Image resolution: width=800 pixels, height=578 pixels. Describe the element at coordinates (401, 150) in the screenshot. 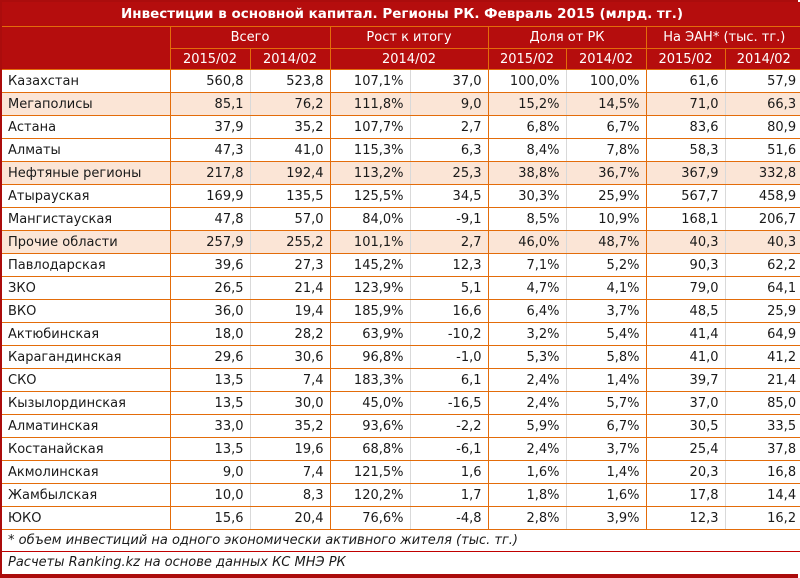

I see `table-row: Алматы 47,3 41,0 115,3% 6,3 8,4% 7,8% 58,3 51,6` at that location.